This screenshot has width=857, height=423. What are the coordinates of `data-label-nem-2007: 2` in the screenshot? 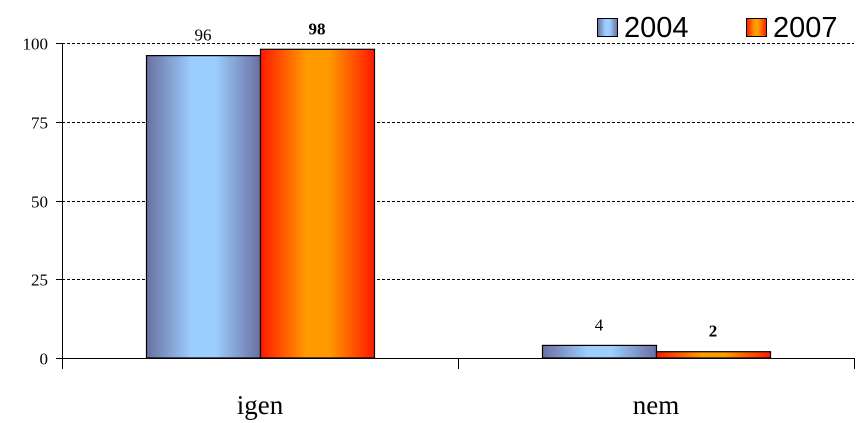 It's located at (713, 331).